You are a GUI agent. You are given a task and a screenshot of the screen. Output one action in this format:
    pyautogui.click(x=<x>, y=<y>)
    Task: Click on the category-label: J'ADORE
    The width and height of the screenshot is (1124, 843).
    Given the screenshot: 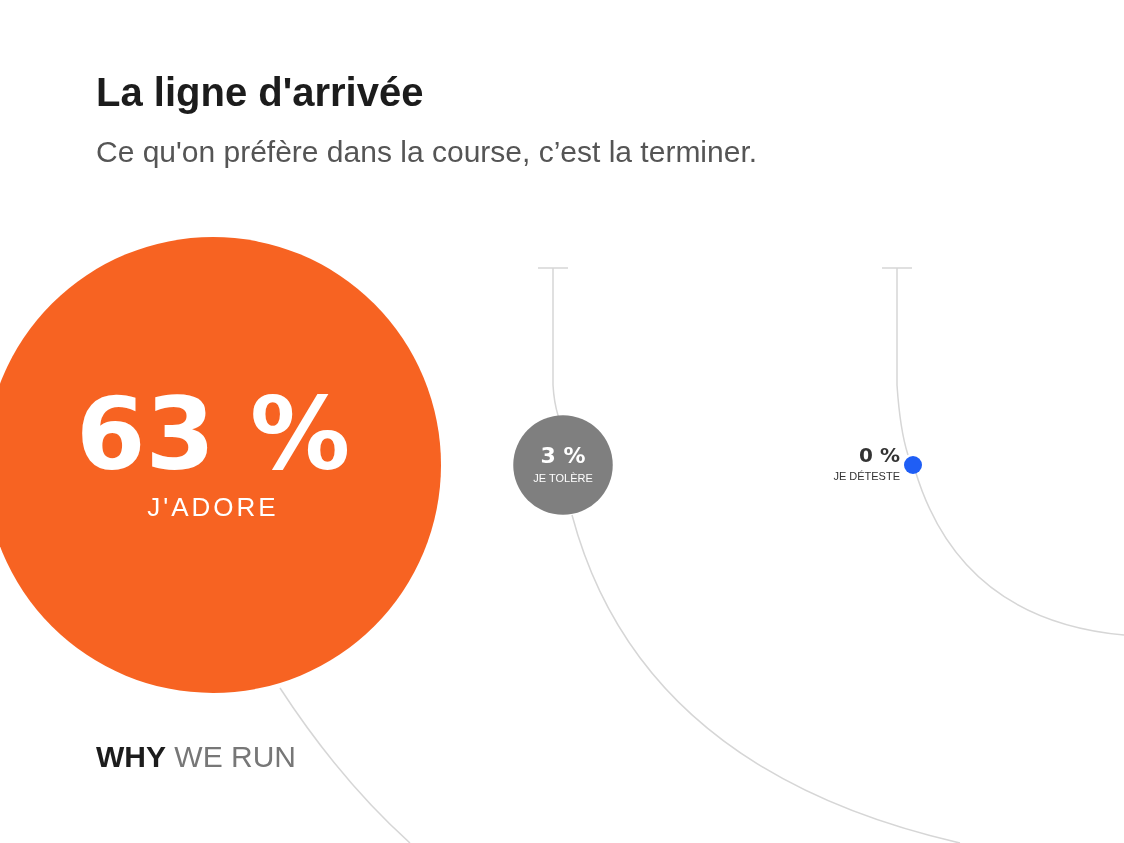 What is the action you would take?
    pyautogui.click(x=213, y=507)
    